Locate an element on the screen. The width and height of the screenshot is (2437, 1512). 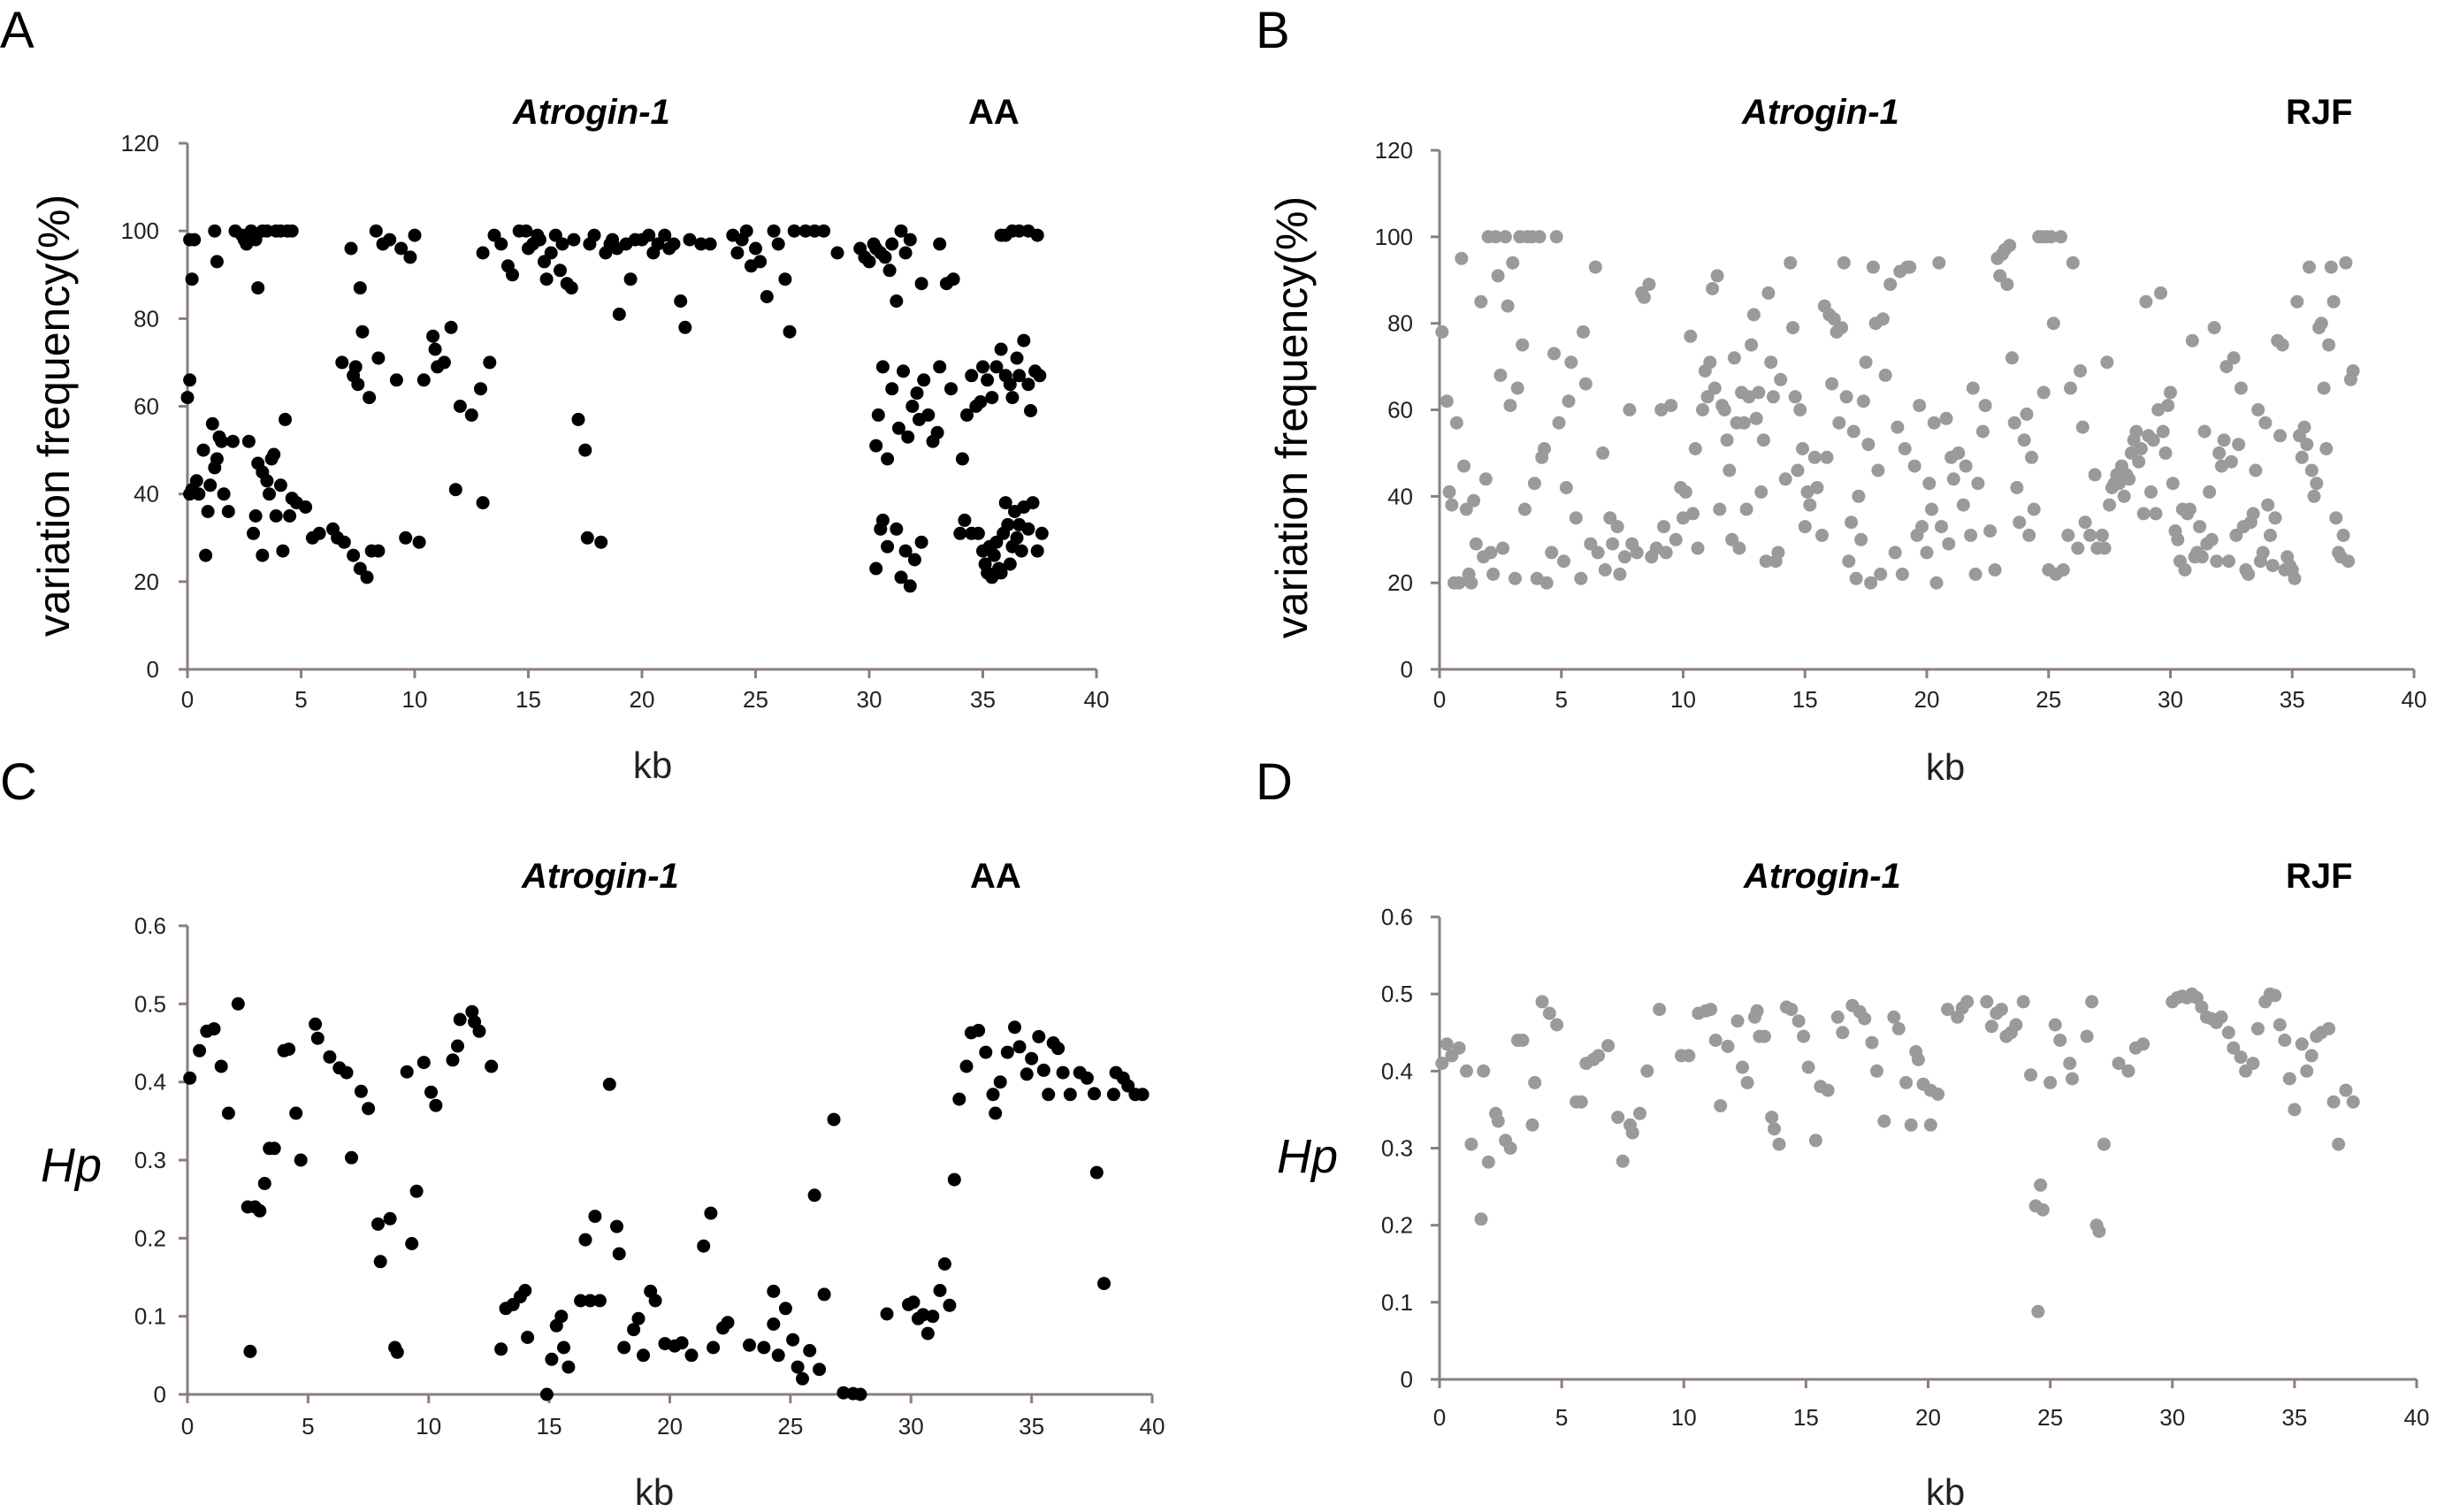
y-tick-label: 0.4 is located at coordinates (150, 1082).